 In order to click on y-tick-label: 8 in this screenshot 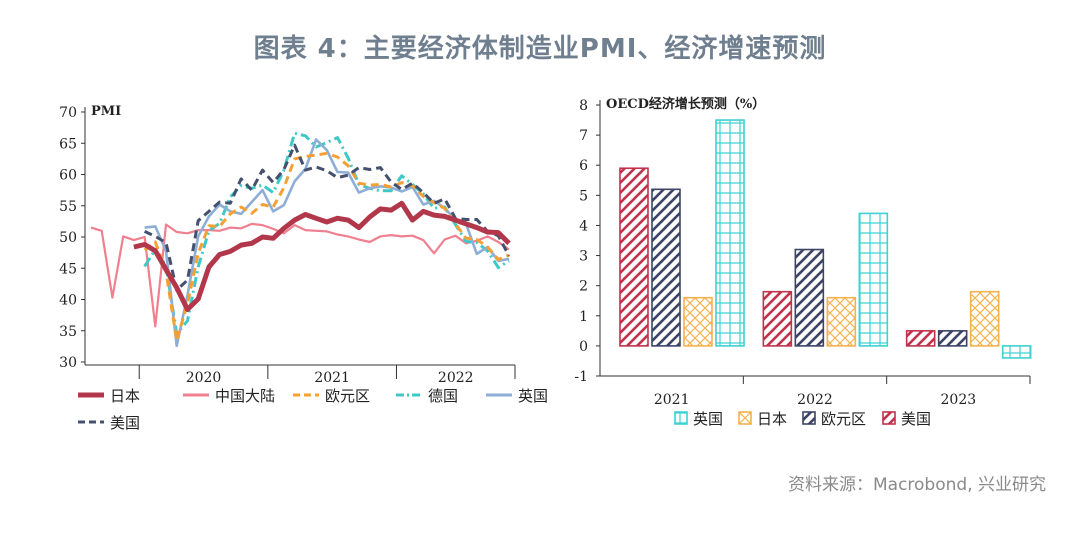, I will do `click(583, 106)`.